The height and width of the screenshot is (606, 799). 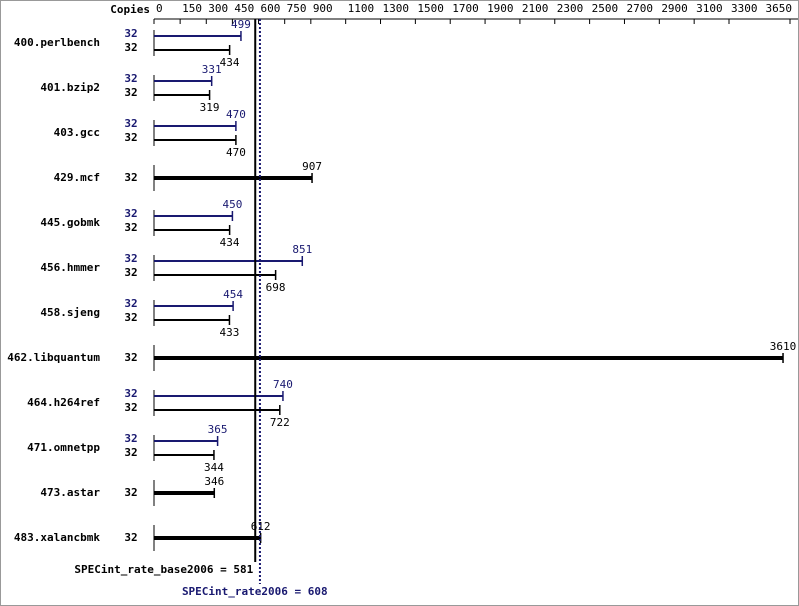 I want to click on category-label: 471.omnetpp, so click(x=63, y=447).